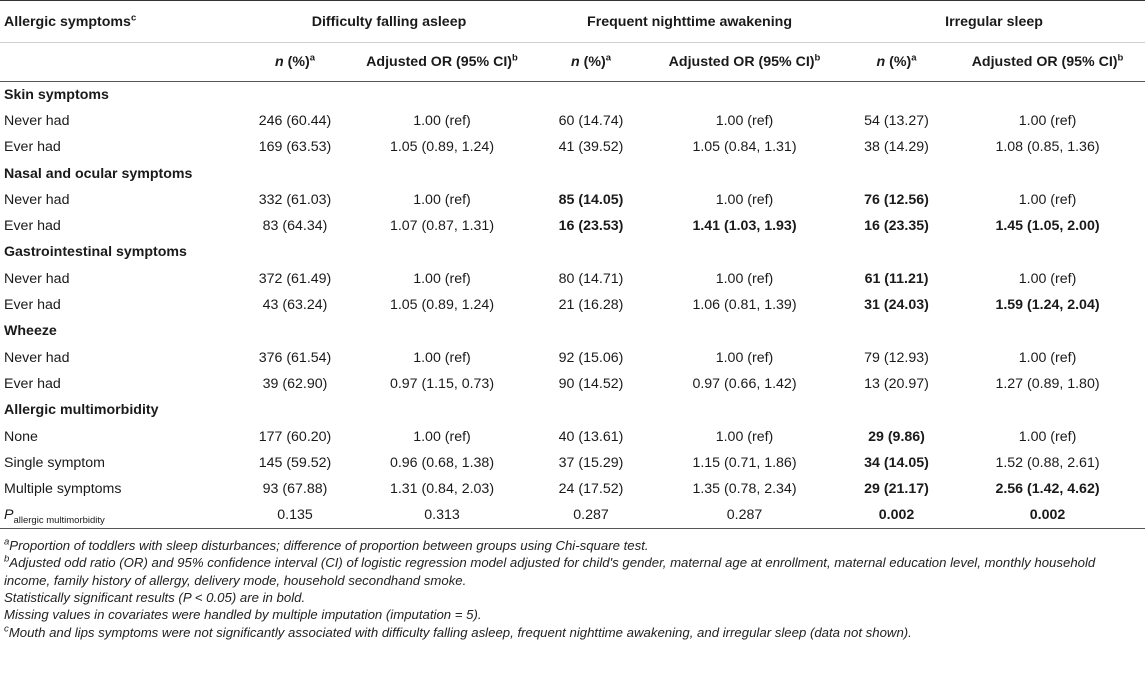 This screenshot has width=1145, height=678. What do you see at coordinates (572, 95) in the screenshot?
I see `section-header-row: Skin symptoms` at bounding box center [572, 95].